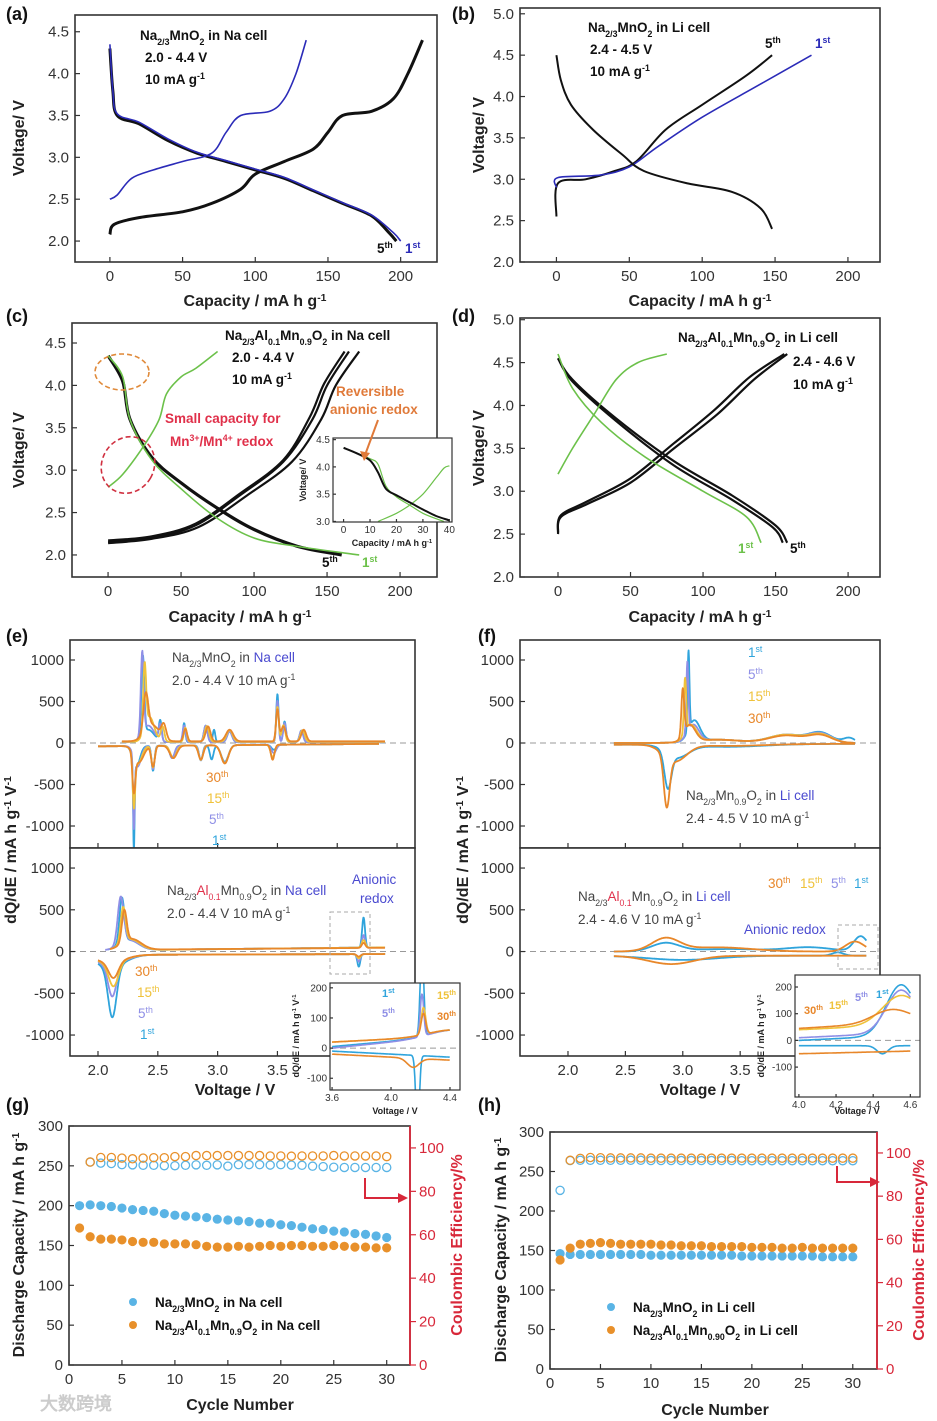 The height and width of the screenshot is (1421, 937). Describe the element at coordinates (894, 1283) in the screenshot. I see `y2-tick-label: 40` at that location.